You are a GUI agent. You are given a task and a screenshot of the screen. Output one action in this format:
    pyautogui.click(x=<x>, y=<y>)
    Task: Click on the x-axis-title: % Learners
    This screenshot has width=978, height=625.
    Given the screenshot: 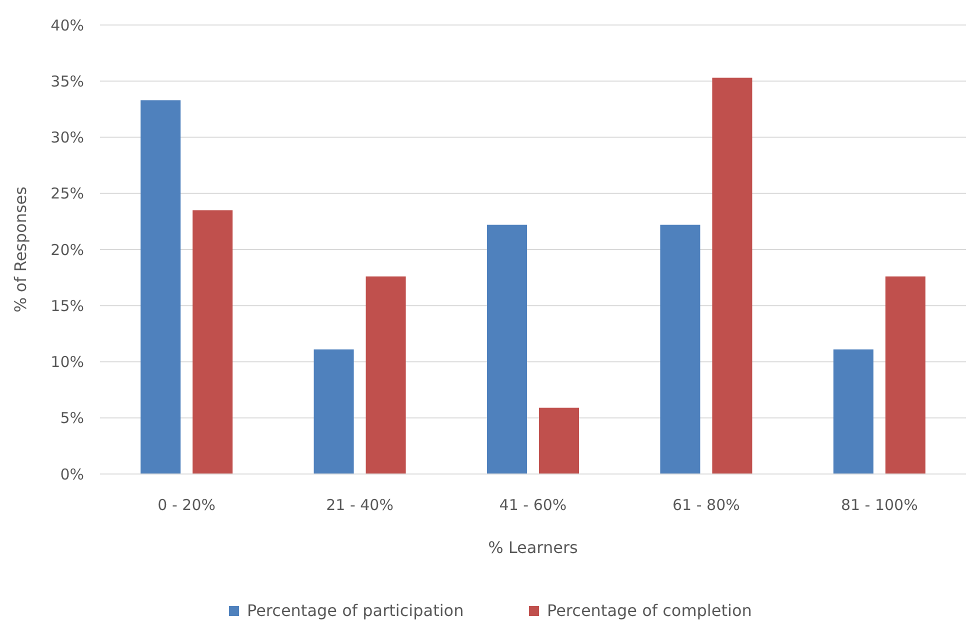 What is the action you would take?
    pyautogui.click(x=533, y=547)
    